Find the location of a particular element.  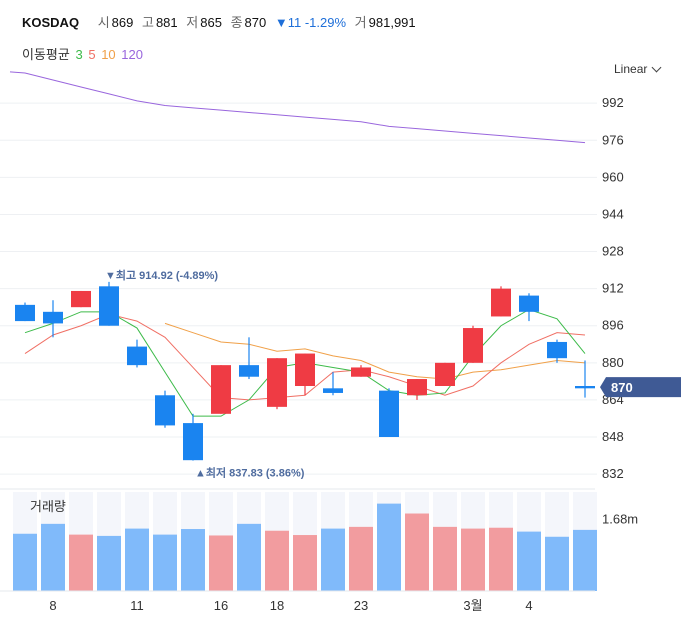

y-tick-label: 832 is located at coordinates (613, 473).